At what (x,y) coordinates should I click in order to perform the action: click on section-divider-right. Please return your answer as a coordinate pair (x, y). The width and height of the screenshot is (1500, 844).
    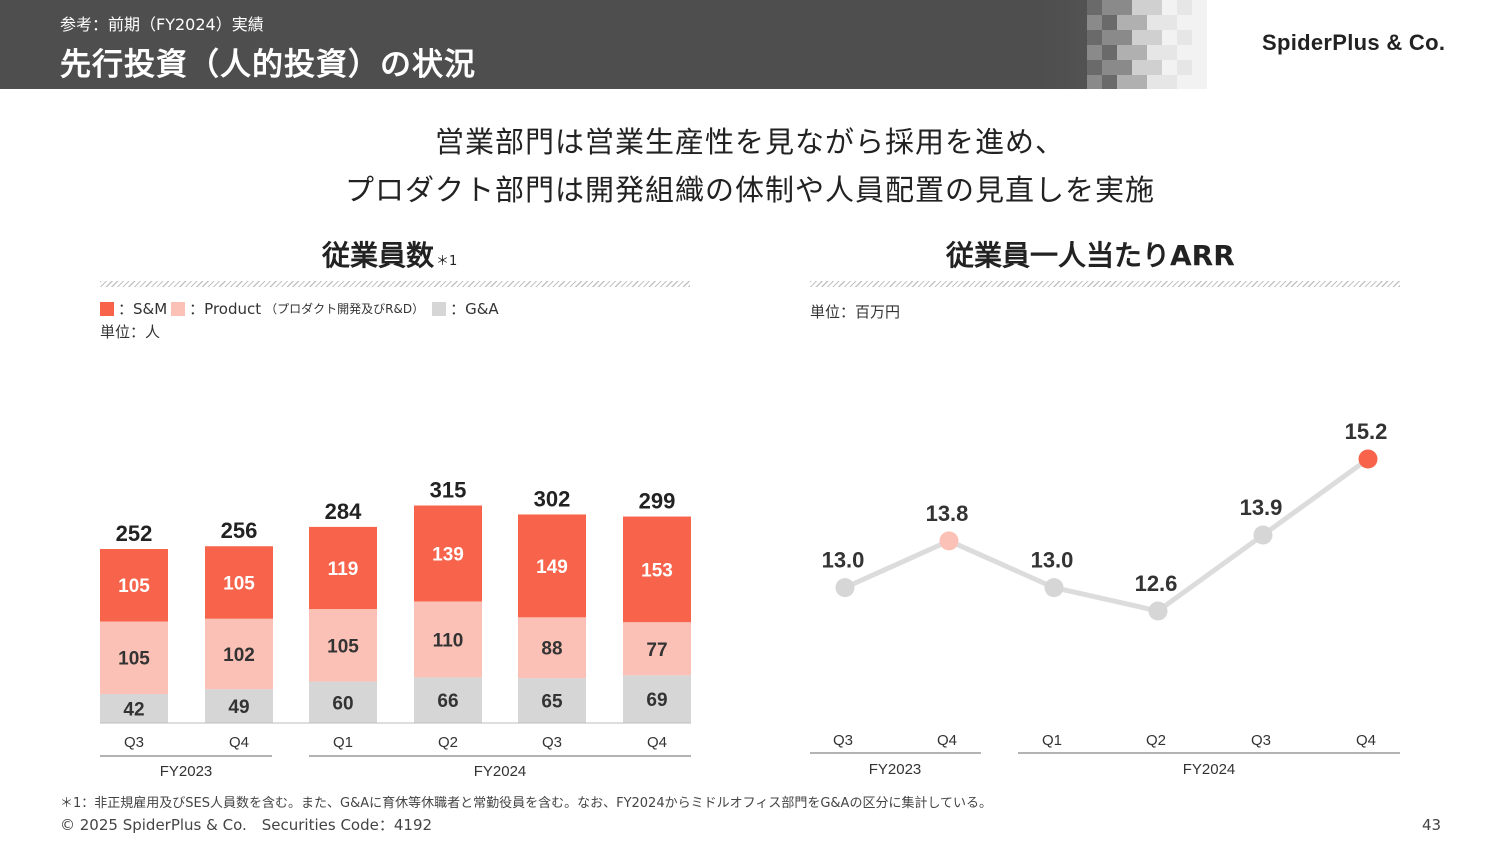
    Looking at the image, I should click on (1105, 284).